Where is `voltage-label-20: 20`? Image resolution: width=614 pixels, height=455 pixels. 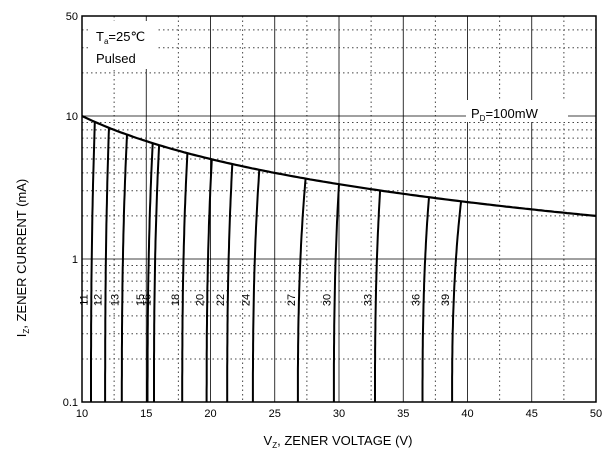
voltage-label-20: 20 is located at coordinates (200, 300).